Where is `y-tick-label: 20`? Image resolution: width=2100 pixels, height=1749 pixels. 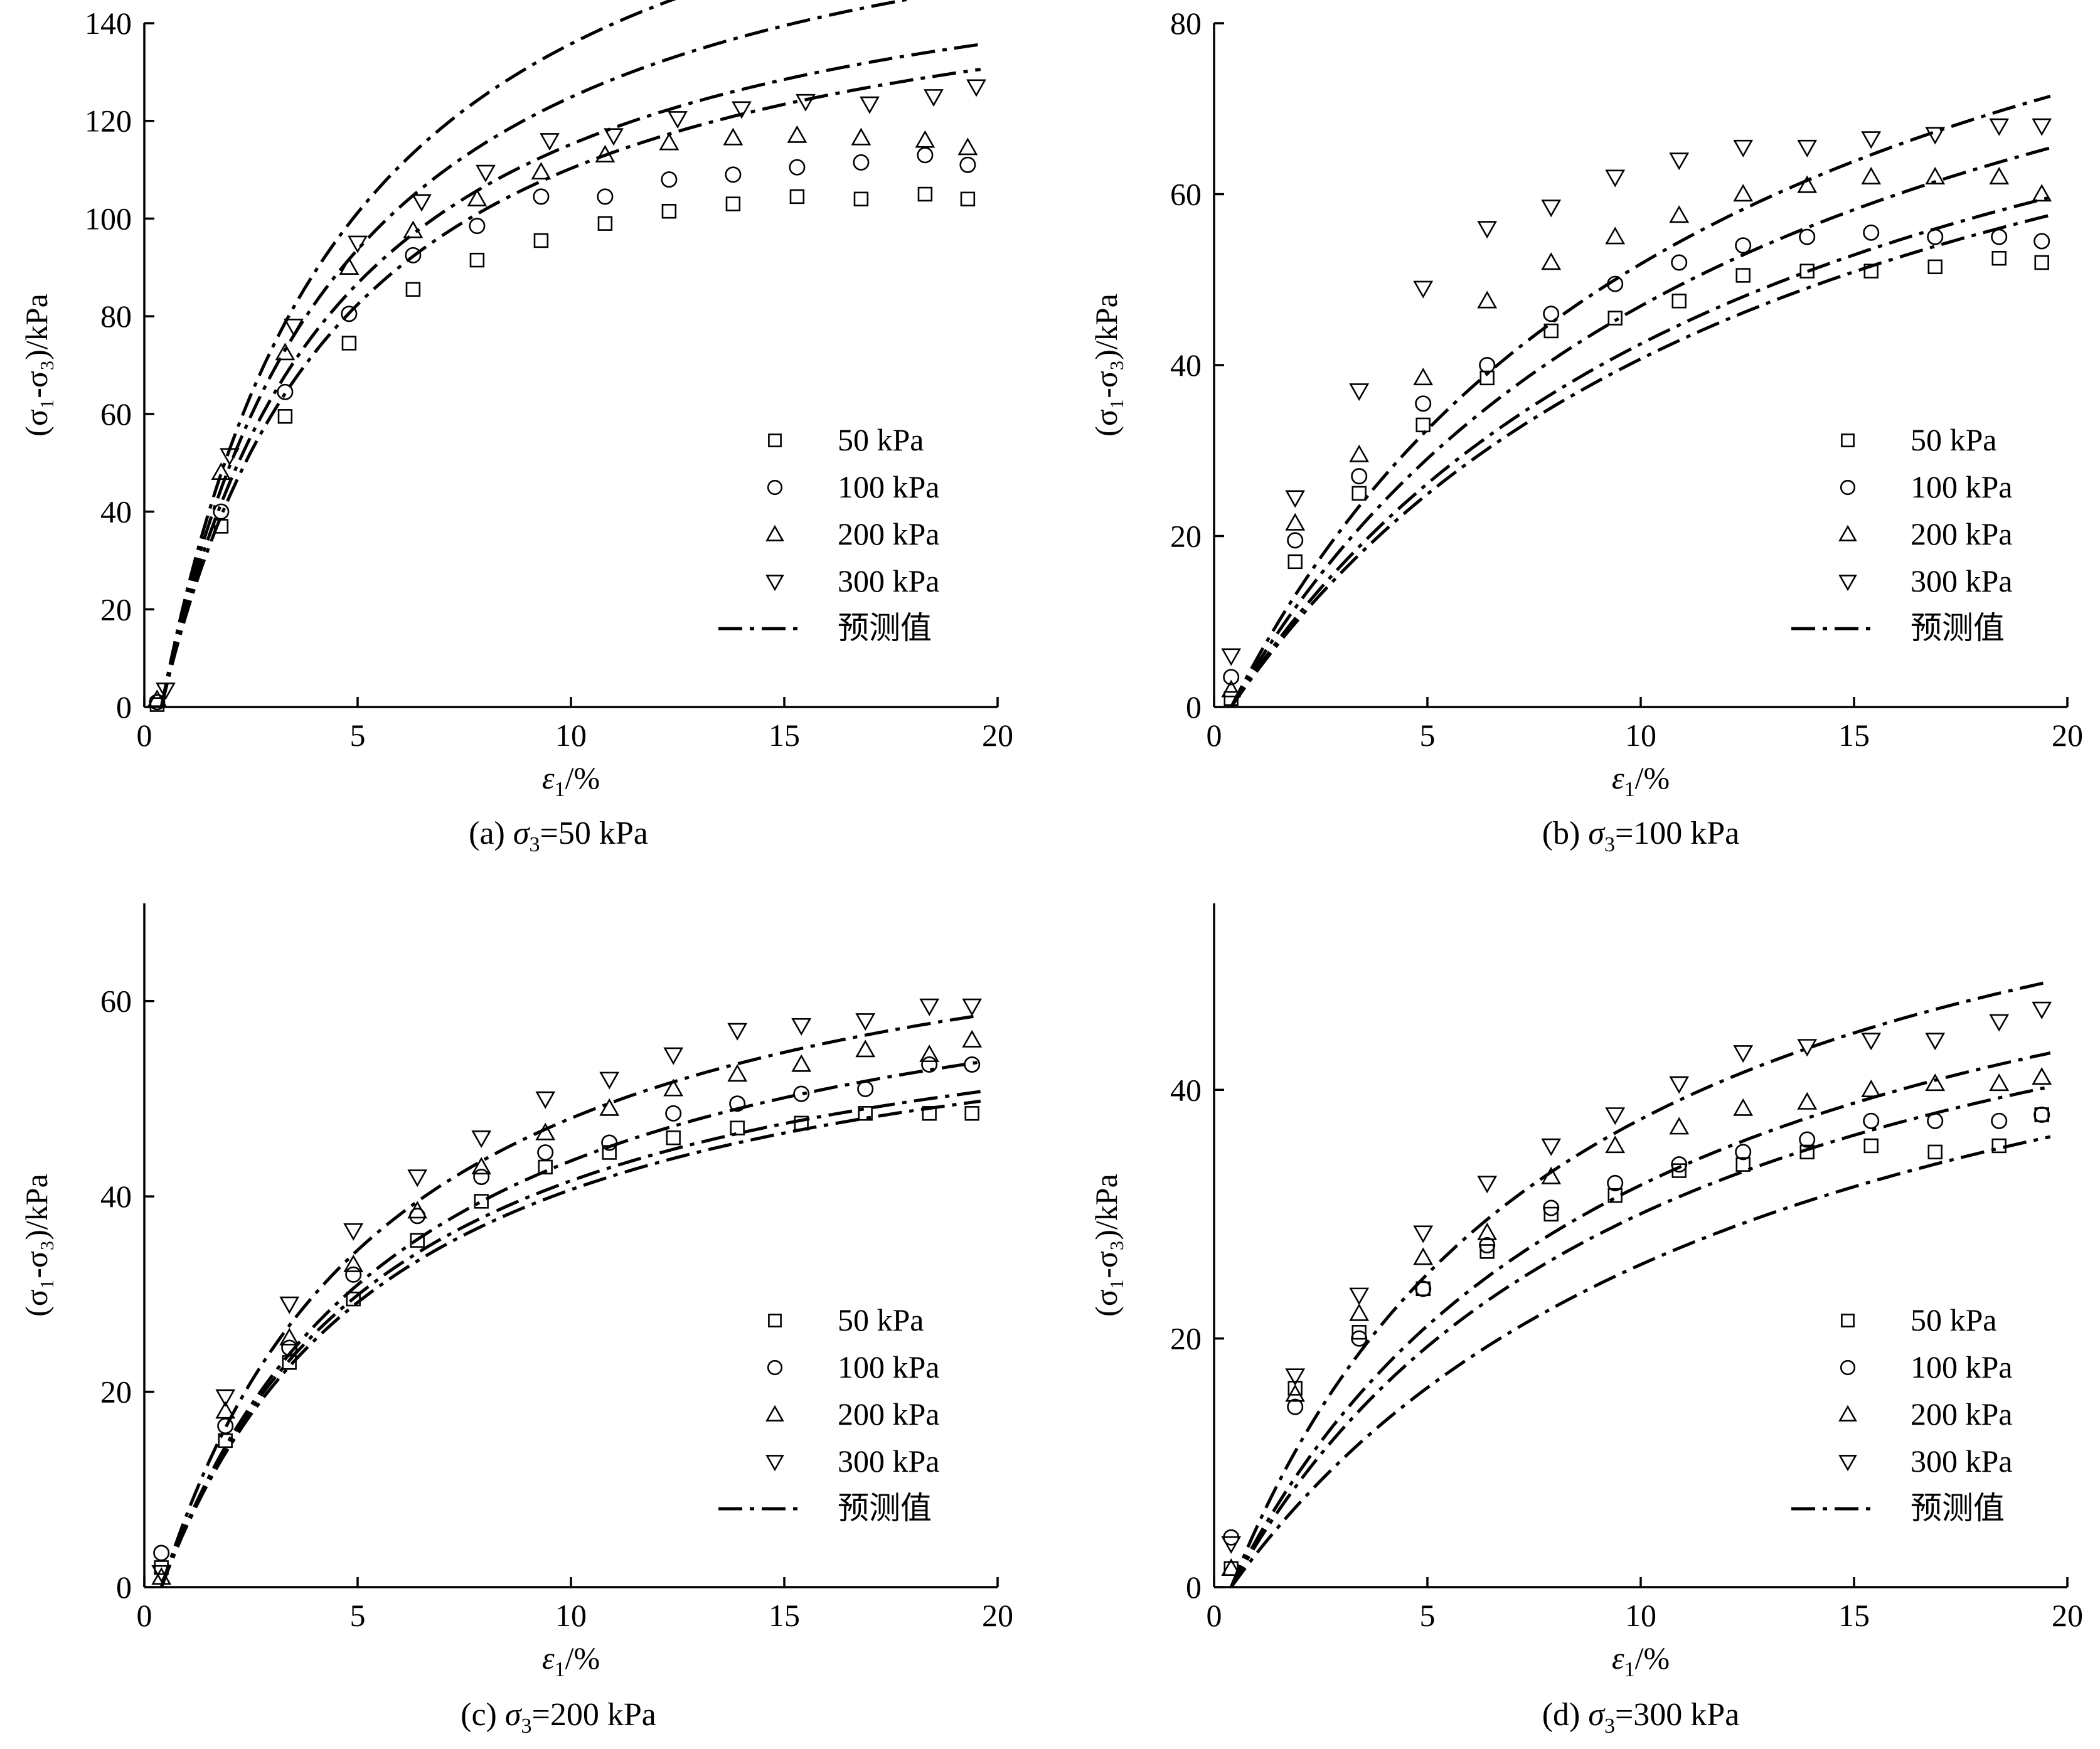
y-tick-label: 20 is located at coordinates (116, 1392).